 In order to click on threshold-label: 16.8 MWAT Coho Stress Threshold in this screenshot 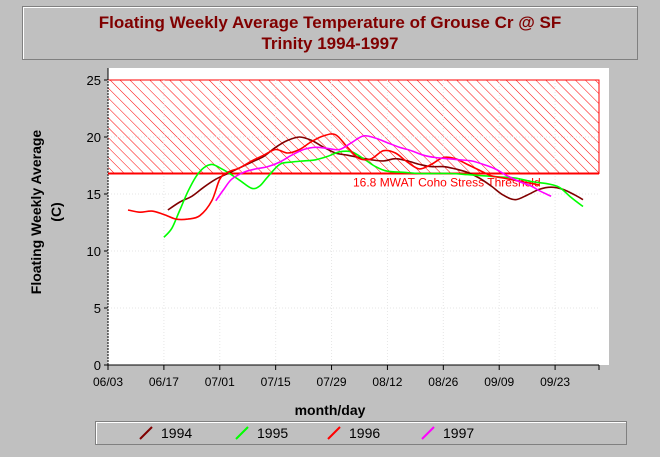, I will do `click(447, 182)`.